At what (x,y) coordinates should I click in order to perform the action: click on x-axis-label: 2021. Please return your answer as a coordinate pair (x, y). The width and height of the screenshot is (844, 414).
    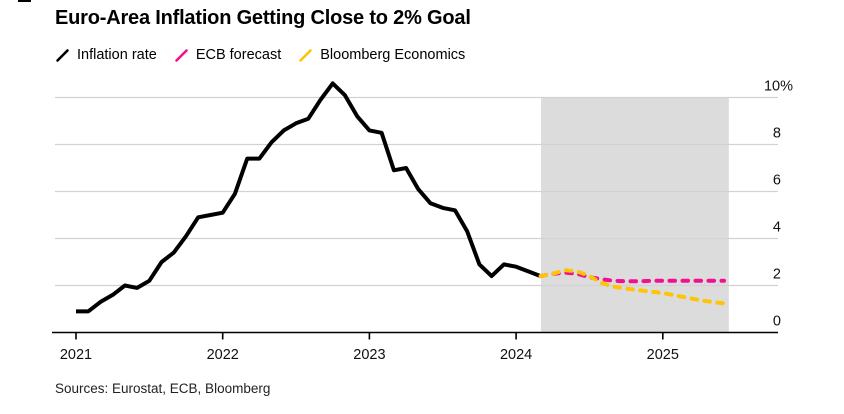
    Looking at the image, I should click on (76, 355).